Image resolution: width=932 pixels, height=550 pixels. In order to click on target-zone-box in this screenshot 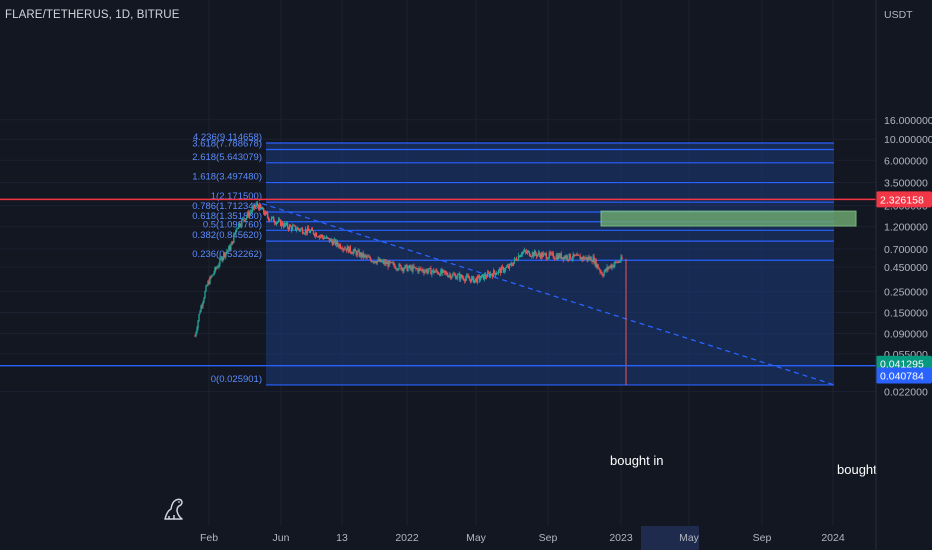, I will do `click(728, 218)`.